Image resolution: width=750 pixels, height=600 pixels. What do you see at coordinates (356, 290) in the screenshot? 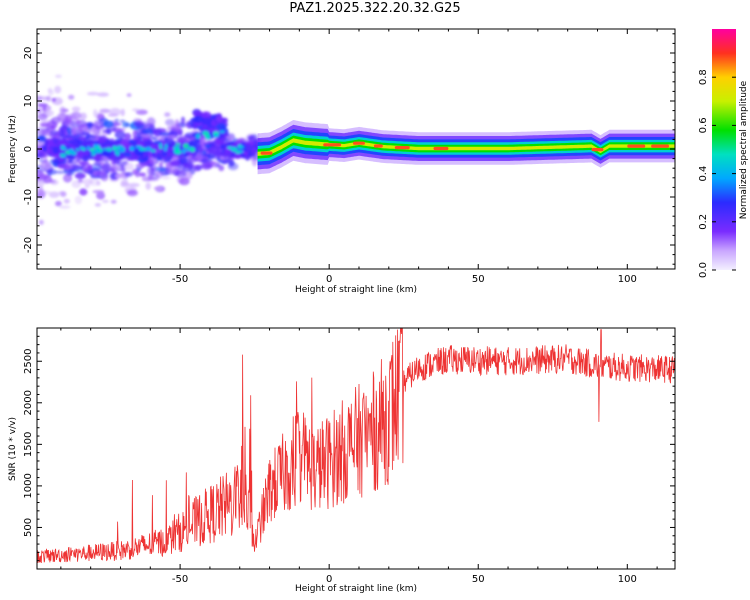
I see `spectrogram-x-axis-label: Height of straight line (km)` at bounding box center [356, 290].